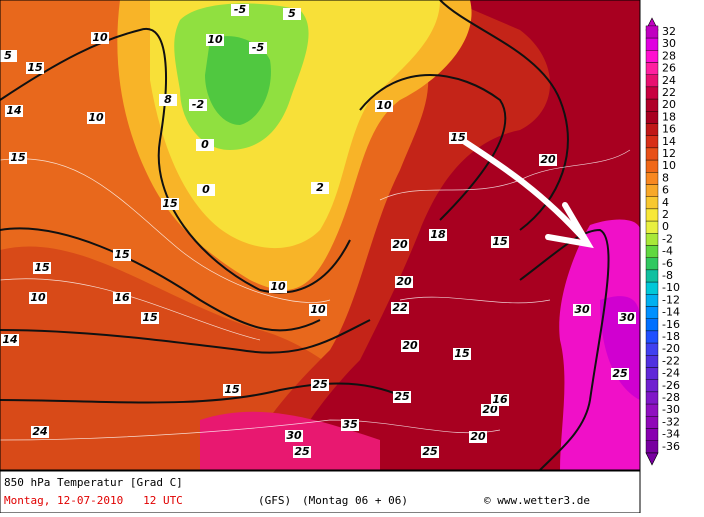  Describe the element at coordinates (667, 275) in the screenshot. I see `scale-label: -8` at that location.